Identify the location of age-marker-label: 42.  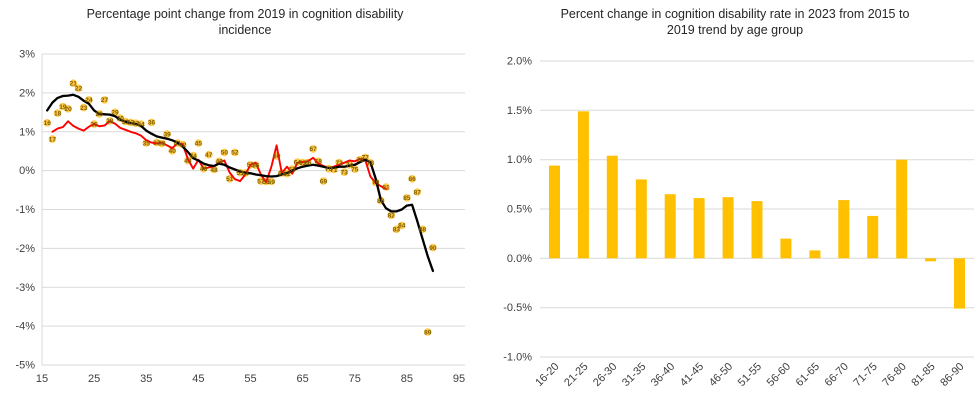
(183, 145).